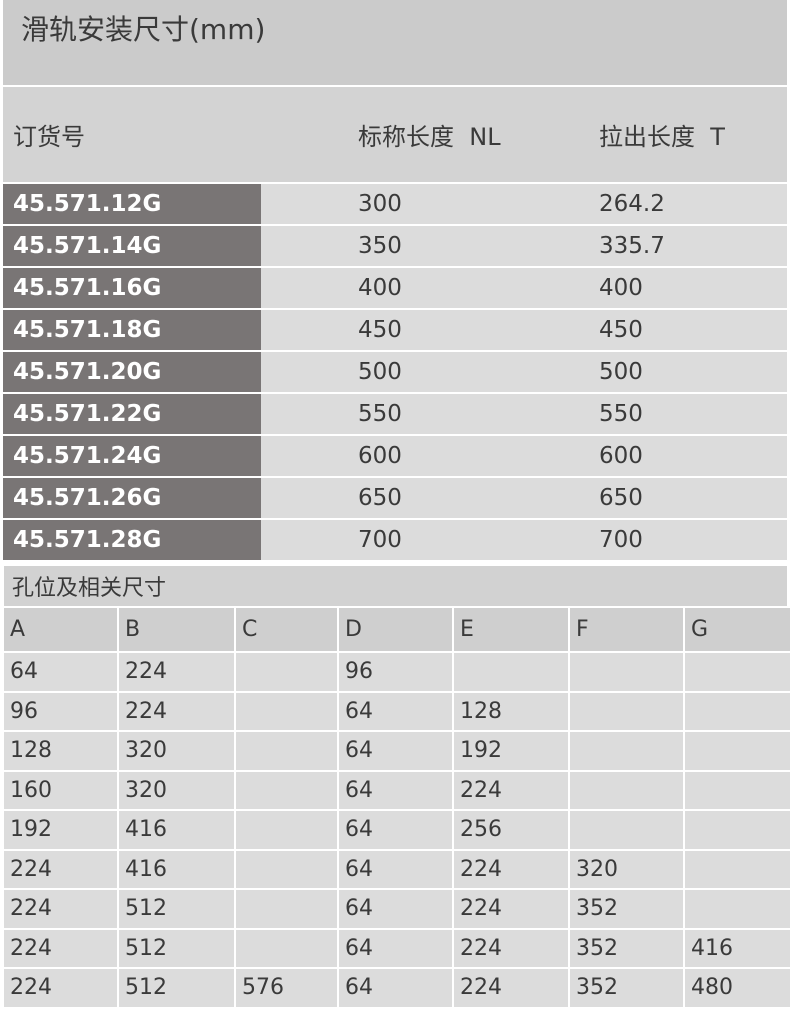 The width and height of the screenshot is (790, 1028). Describe the element at coordinates (511, 830) in the screenshot. I see `table-cell: 256` at that location.